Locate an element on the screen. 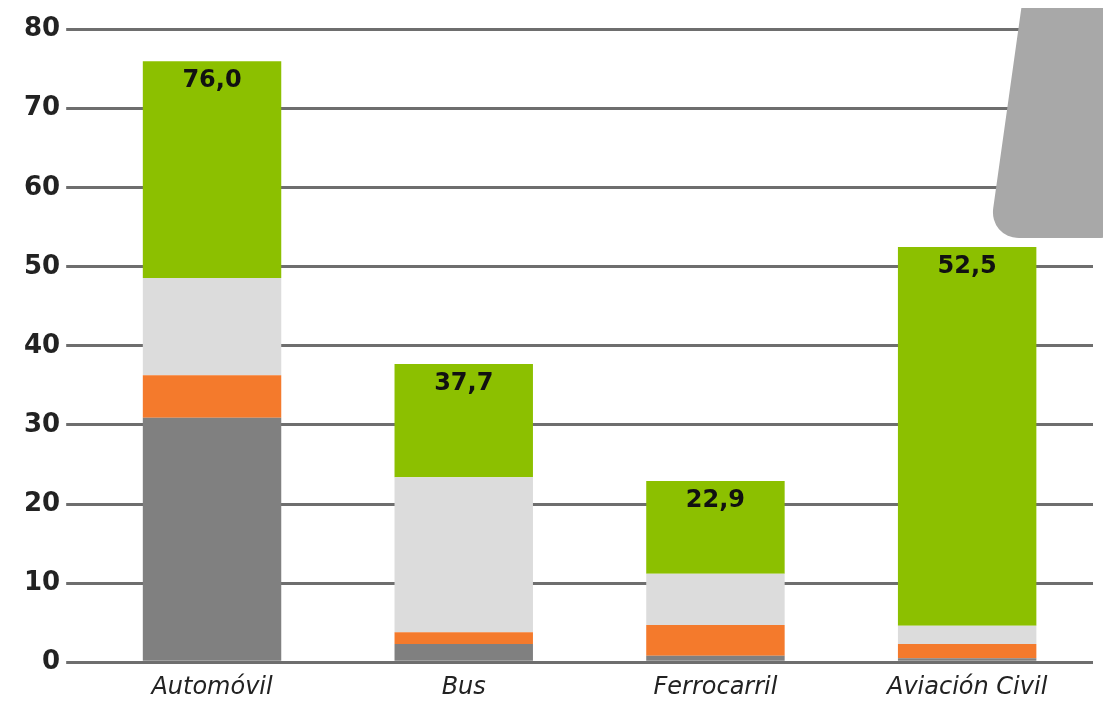 The image size is (1111, 713). x-tick-label: Ferrocarril is located at coordinates (715, 685).